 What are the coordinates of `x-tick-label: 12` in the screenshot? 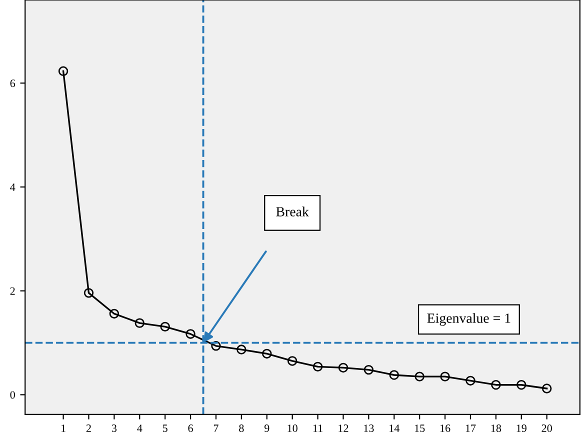 It's located at (343, 428).